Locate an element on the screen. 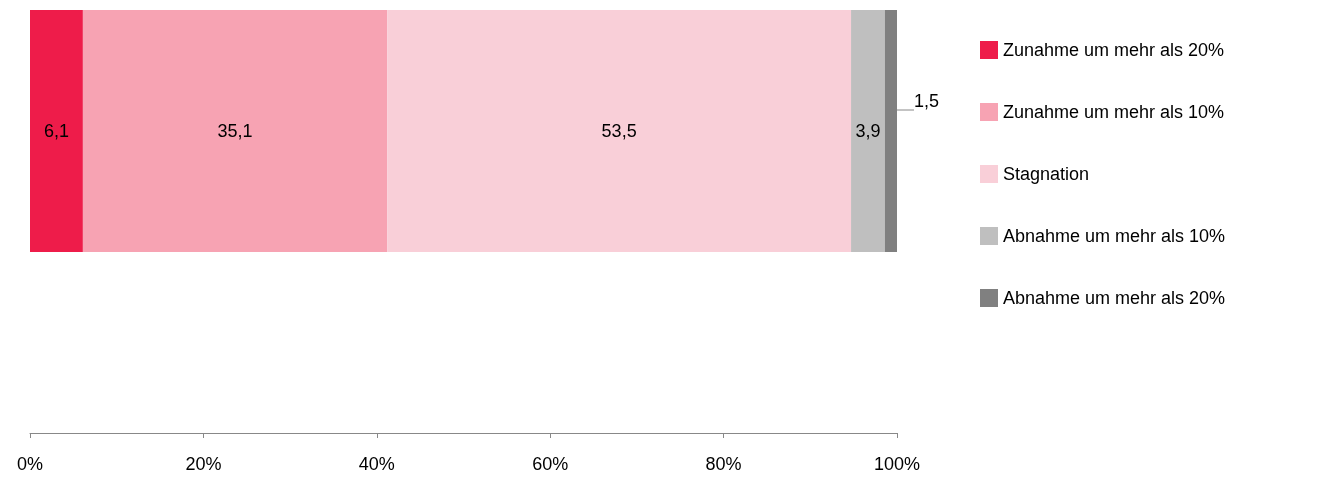 The image size is (1322, 479). x-tick-label: 100% is located at coordinates (897, 464).